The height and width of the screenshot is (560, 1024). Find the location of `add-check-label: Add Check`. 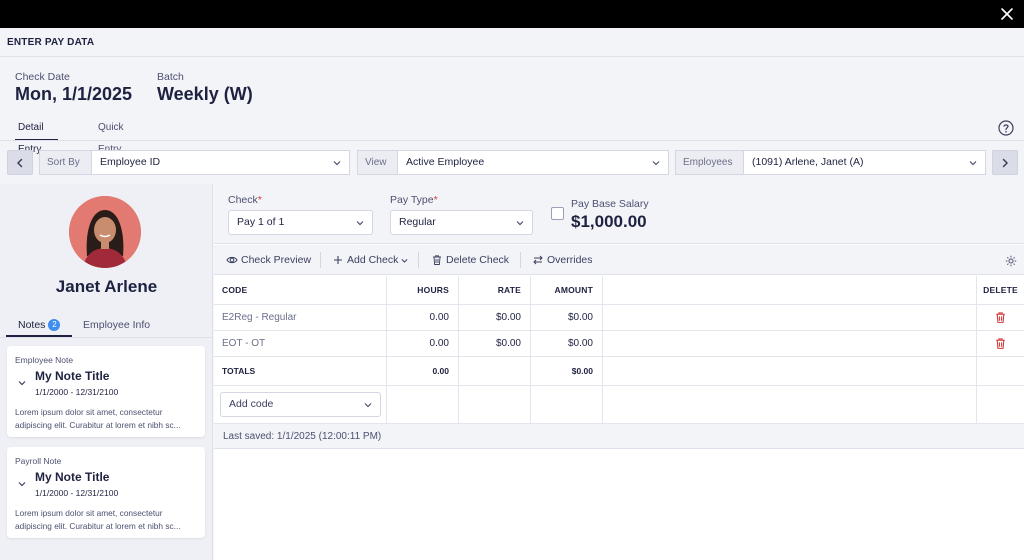

add-check-label: Add Check is located at coordinates (373, 260).